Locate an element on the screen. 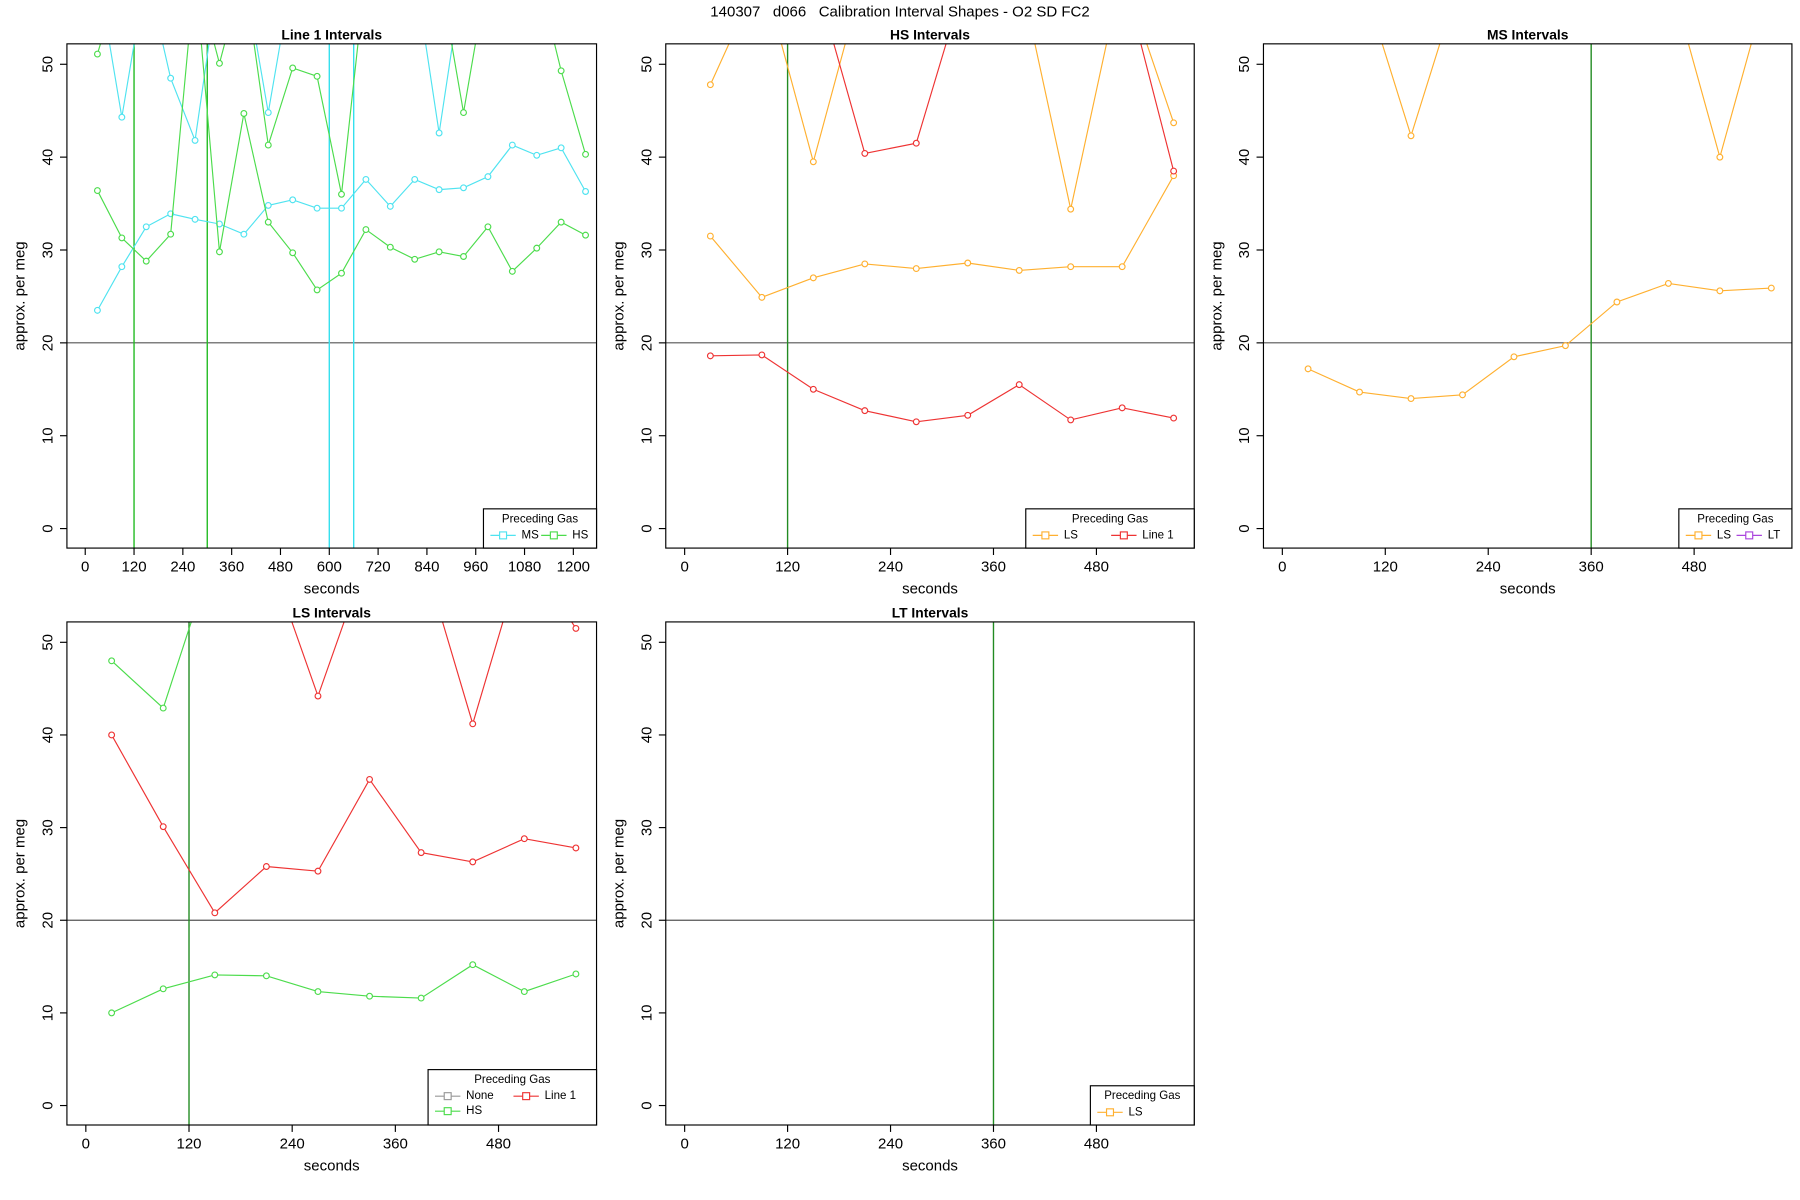 This screenshot has width=1800, height=1200. x-tick-label: 1200 is located at coordinates (573, 567).